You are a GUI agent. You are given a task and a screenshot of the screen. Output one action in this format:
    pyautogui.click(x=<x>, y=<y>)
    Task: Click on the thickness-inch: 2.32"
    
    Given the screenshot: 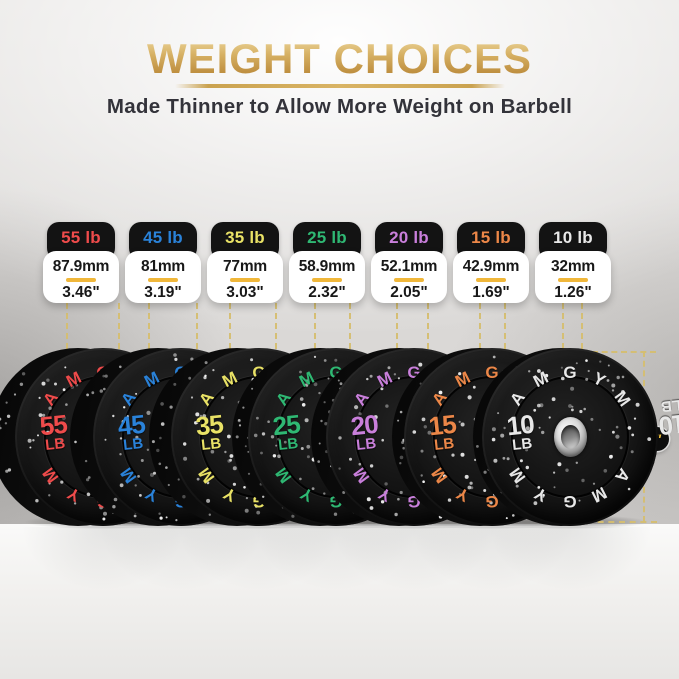 What is the action you would take?
    pyautogui.click(x=327, y=292)
    